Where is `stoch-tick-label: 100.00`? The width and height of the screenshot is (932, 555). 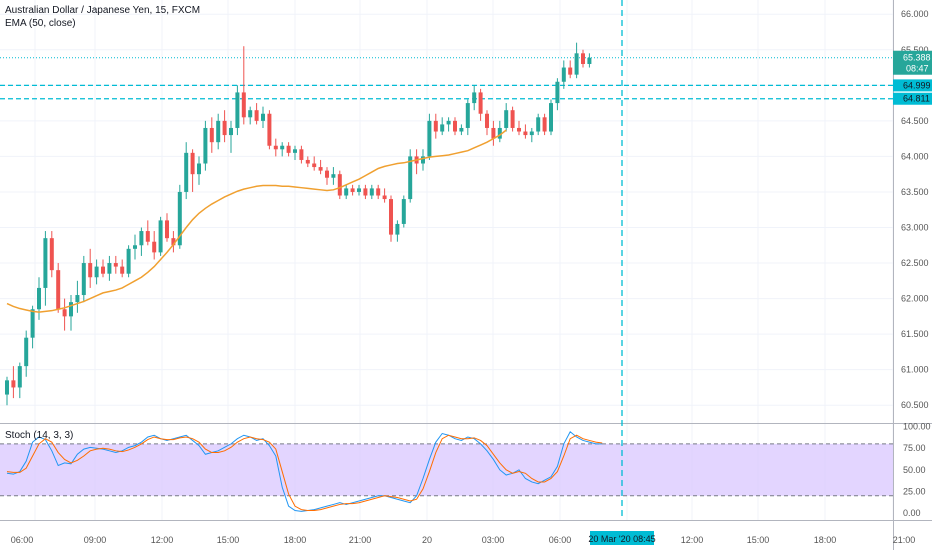 stoch-tick-label: 100.00 is located at coordinates (917, 427).